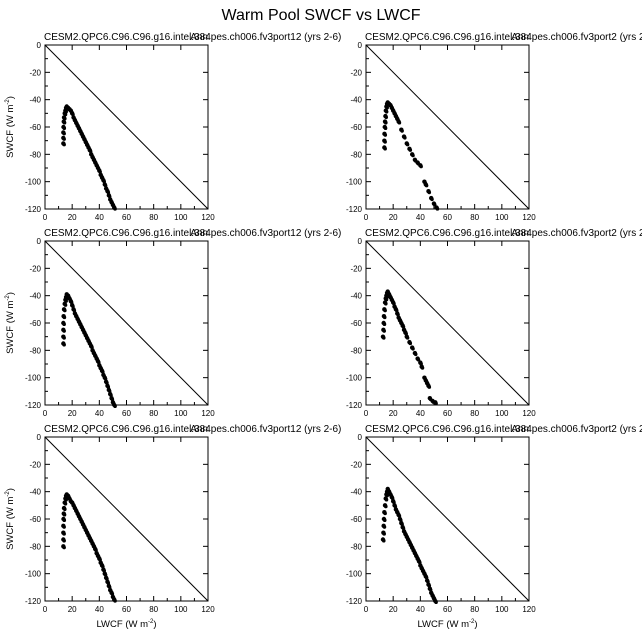  I want to click on y-tick-label: -120, so click(354, 405).